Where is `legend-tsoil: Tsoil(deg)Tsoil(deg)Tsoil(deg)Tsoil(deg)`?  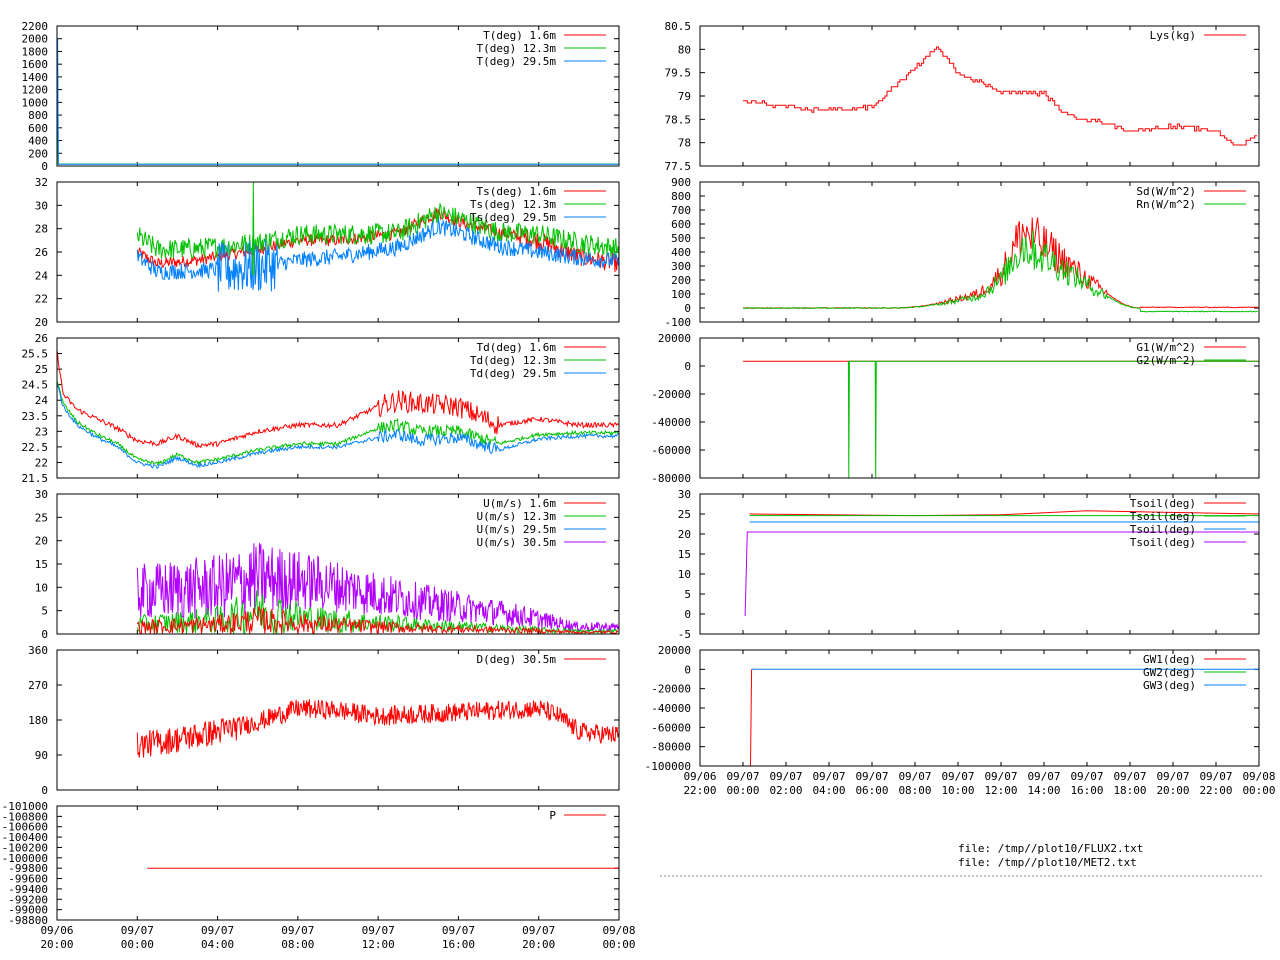 legend-tsoil: Tsoil(deg)Tsoil(deg)Tsoil(deg)Tsoil(deg) is located at coordinates (1188, 523).